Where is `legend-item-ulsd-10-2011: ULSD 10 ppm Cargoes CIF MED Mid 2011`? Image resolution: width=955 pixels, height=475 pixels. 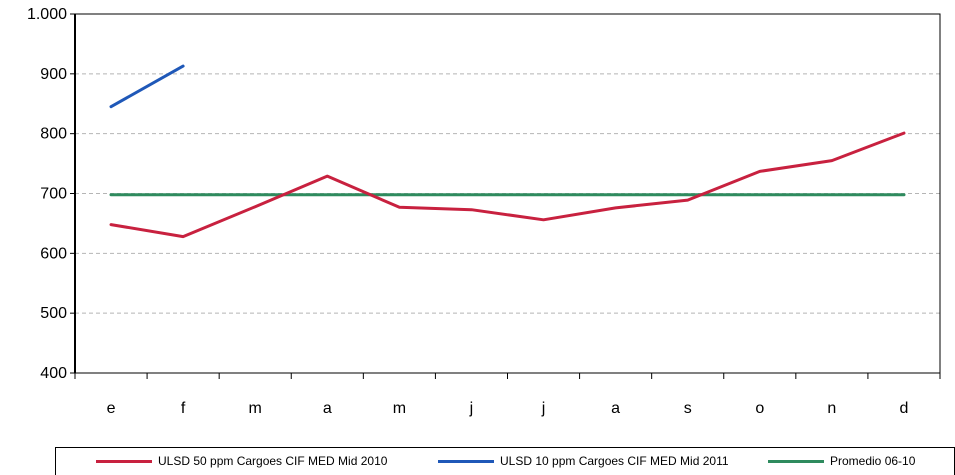
legend-item-ulsd-10-2011: ULSD 10 ppm Cargoes CIF MED Mid 2011 is located at coordinates (583, 461).